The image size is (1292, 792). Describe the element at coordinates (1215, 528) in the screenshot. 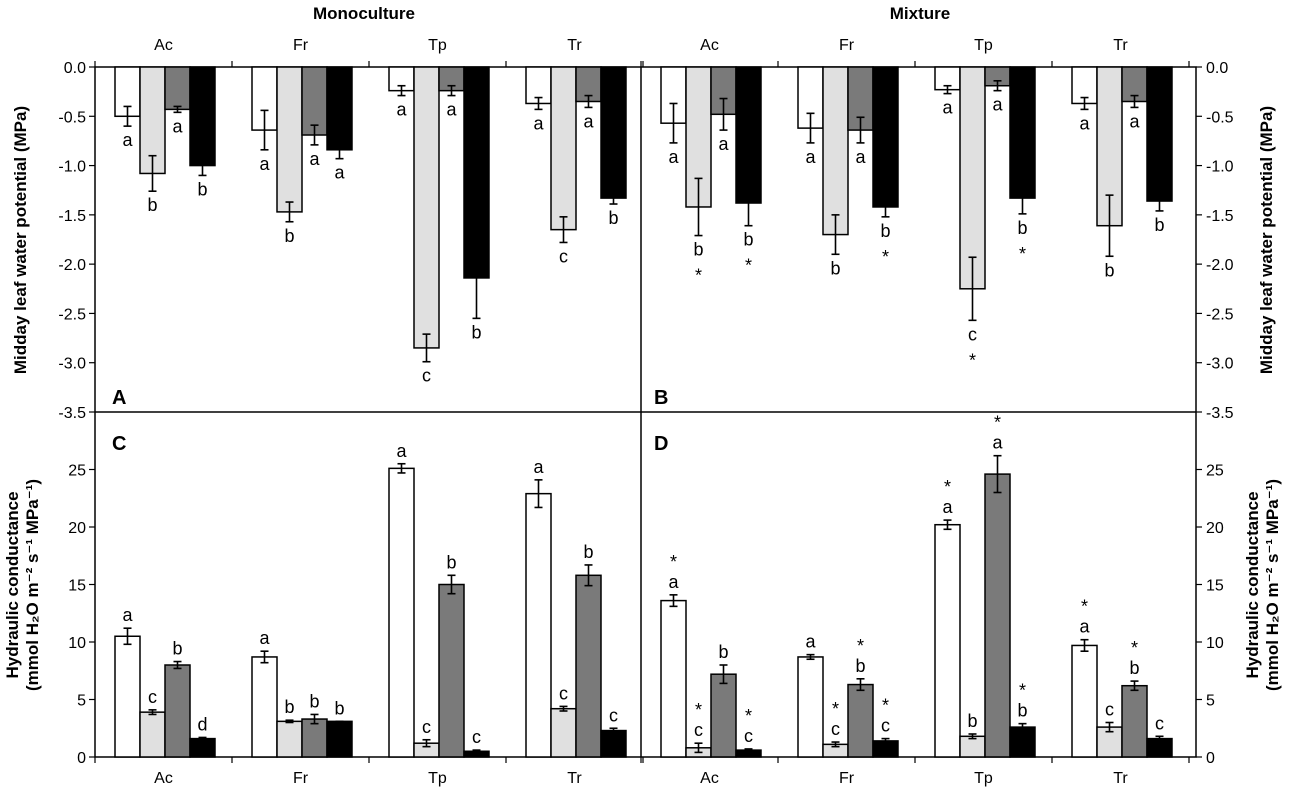

I see `y-tick-label-right-bottom: 20` at that location.